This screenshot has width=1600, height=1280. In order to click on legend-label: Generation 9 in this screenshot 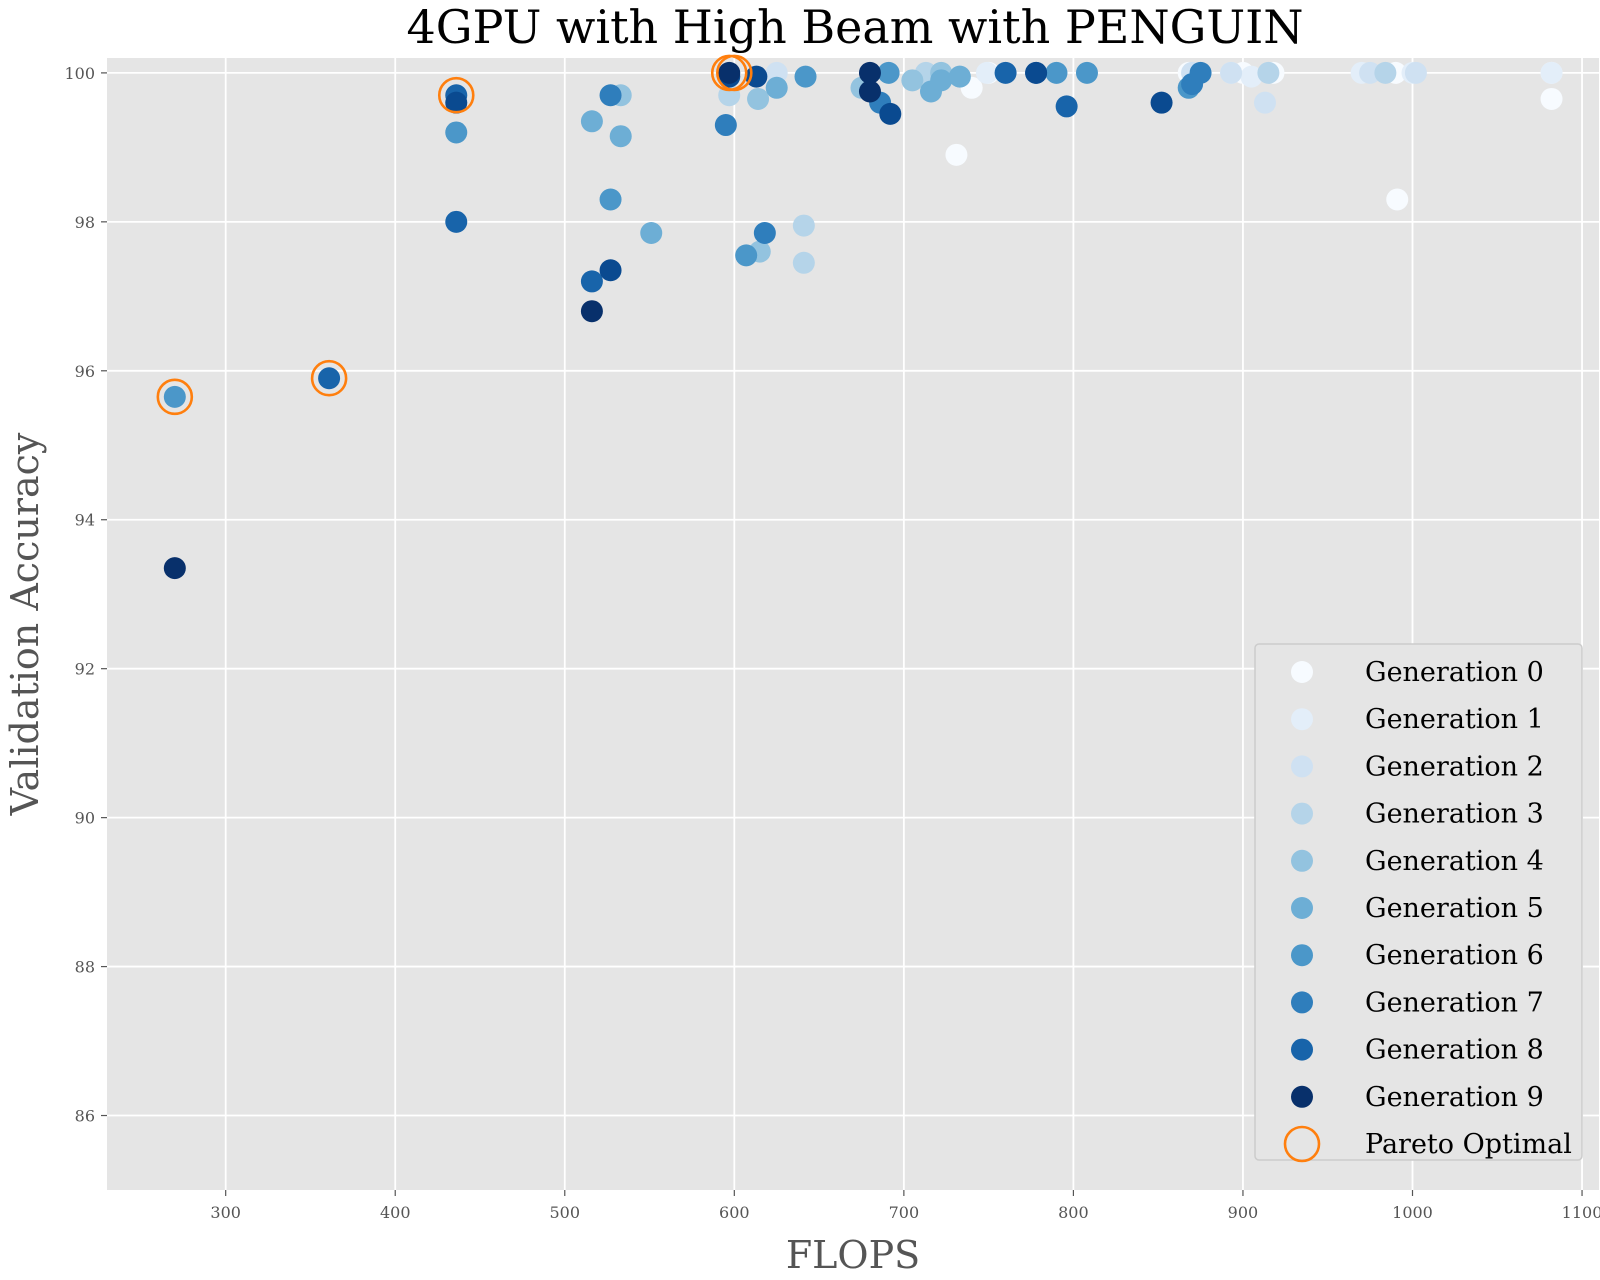, I will do `click(1454, 1097)`.